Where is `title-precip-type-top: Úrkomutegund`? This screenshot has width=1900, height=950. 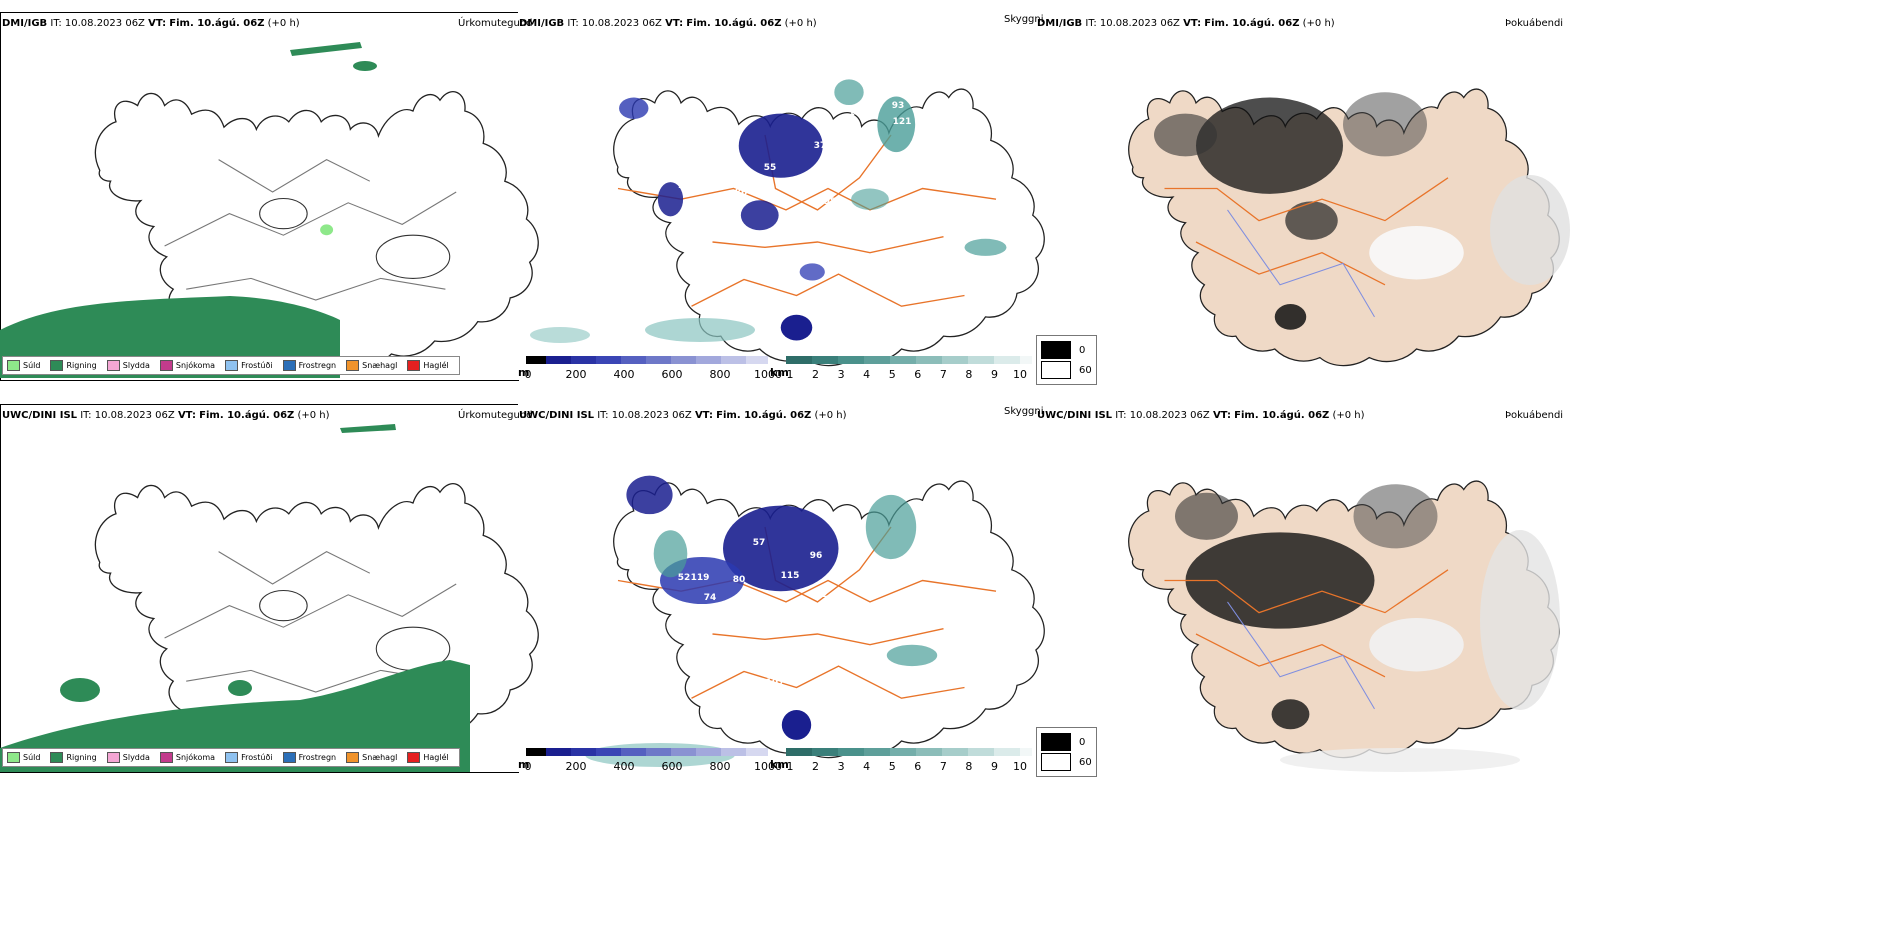
title-precip-type-top: Úrkomutegund is located at coordinates (495, 23).